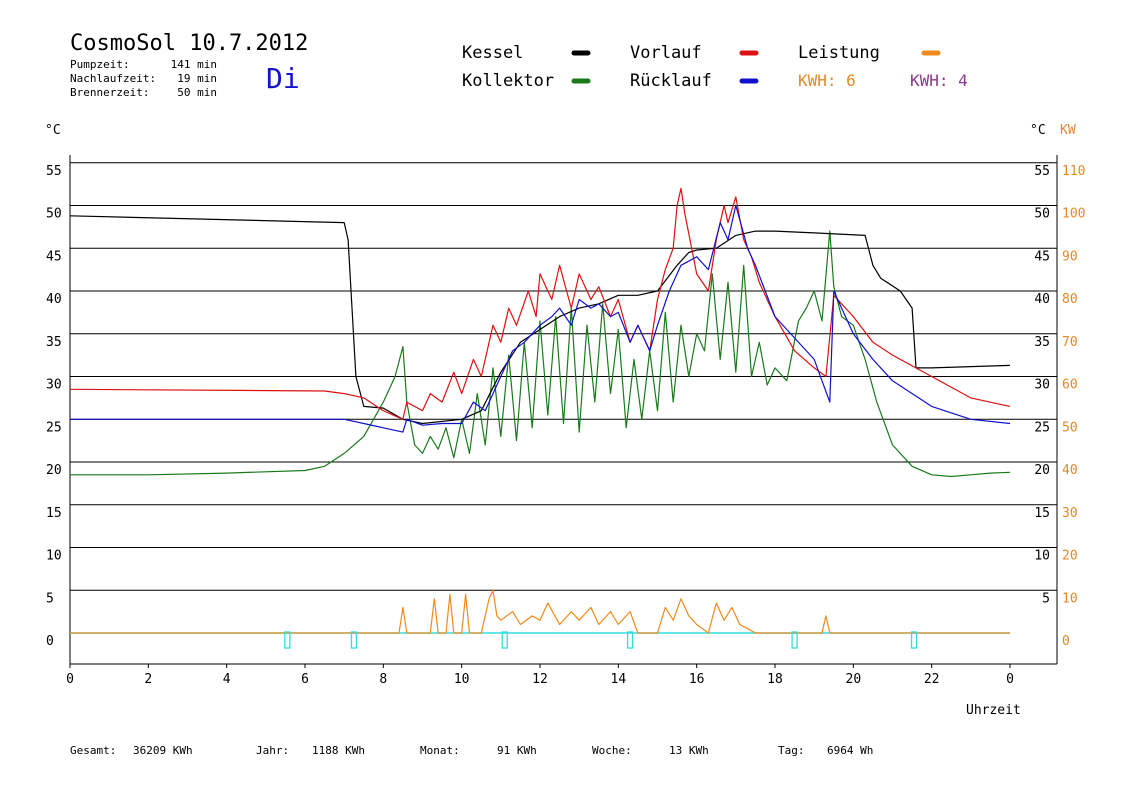 This screenshot has width=1148, height=812. Describe the element at coordinates (109, 92) in the screenshot. I see `info-label: Brennerzeit:` at that location.